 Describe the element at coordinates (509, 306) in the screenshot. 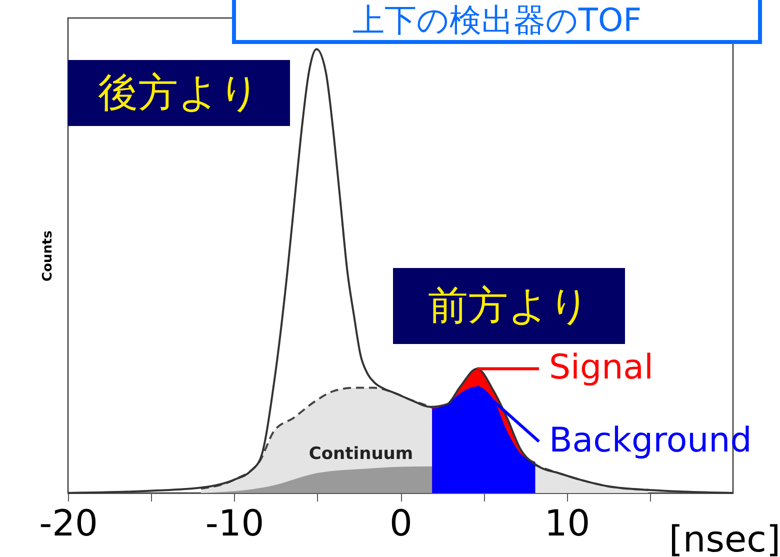

I see `annotation: 前方より` at that location.